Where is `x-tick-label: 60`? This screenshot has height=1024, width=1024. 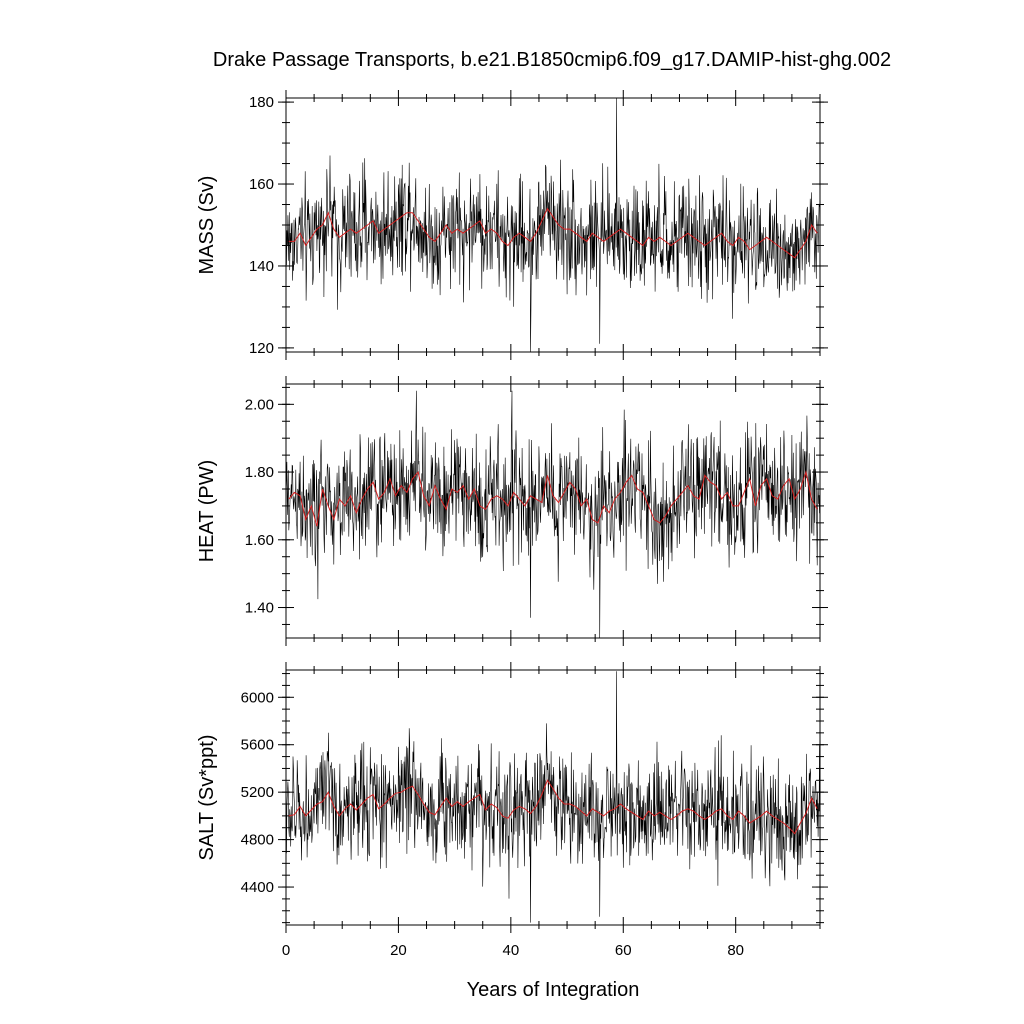 x-tick-label: 60 is located at coordinates (623, 950).